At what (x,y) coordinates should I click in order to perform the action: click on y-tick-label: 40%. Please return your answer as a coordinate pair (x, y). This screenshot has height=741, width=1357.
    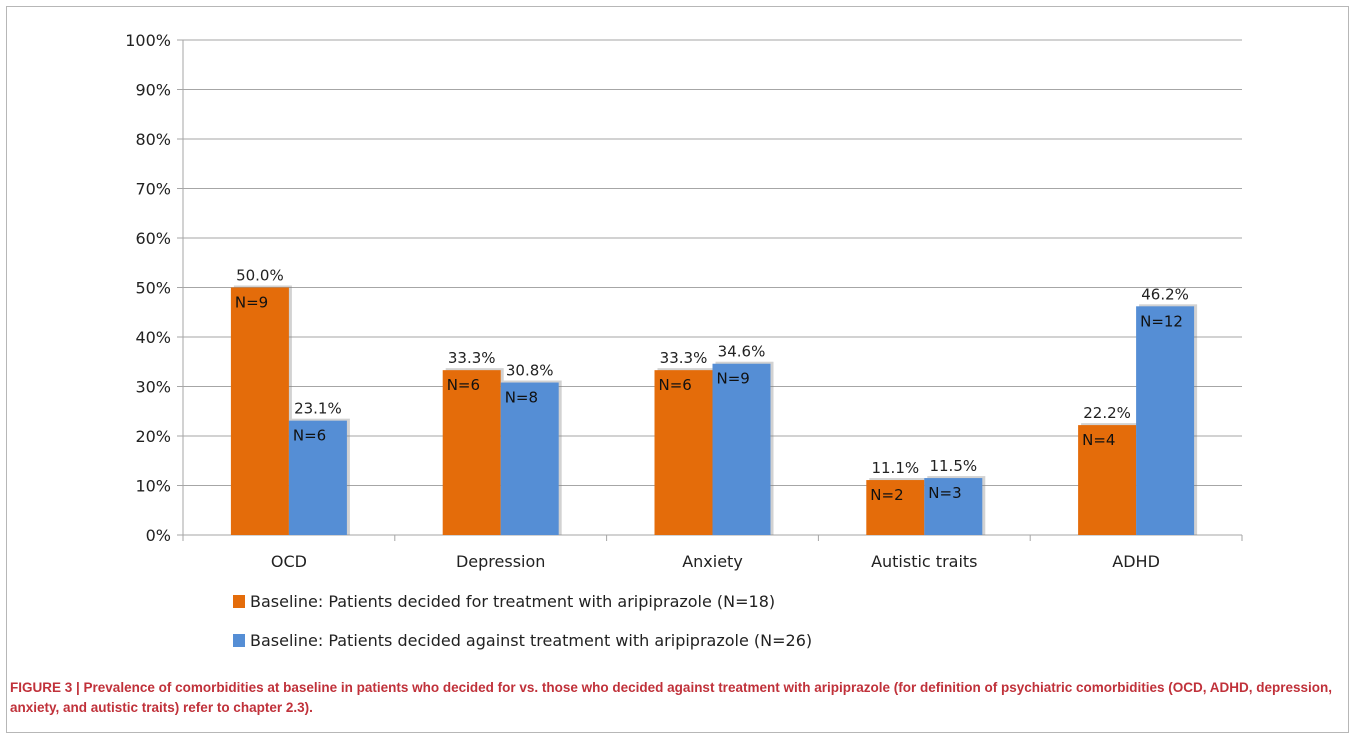
    Looking at the image, I should click on (153, 337).